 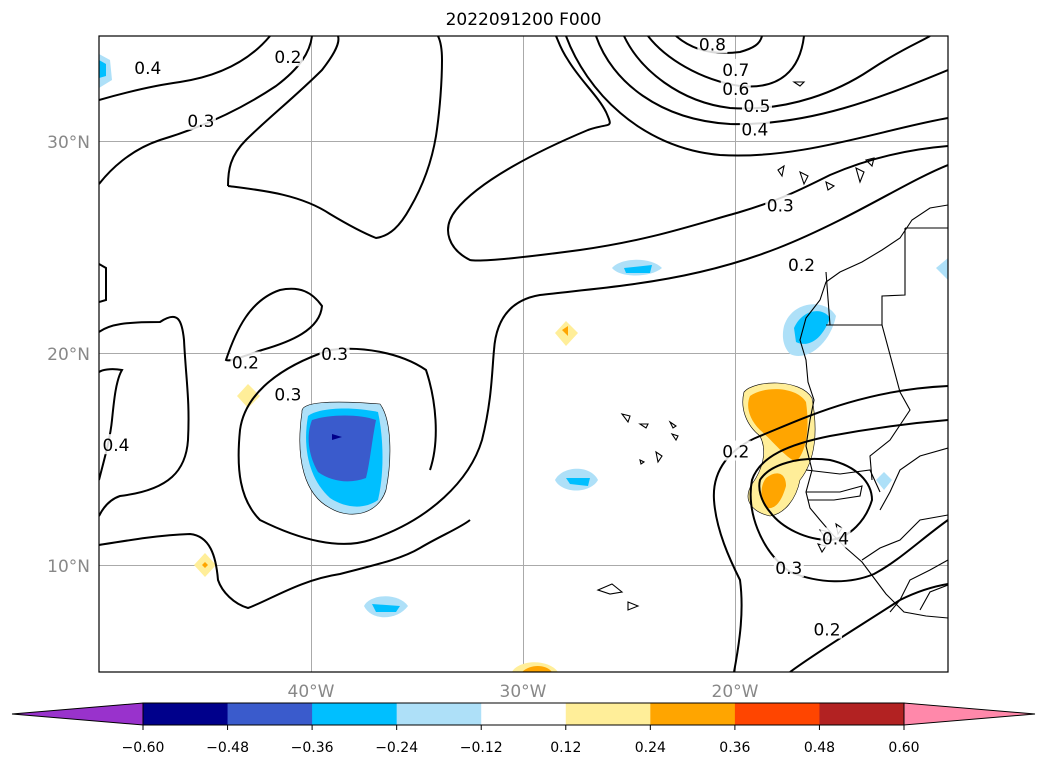 What do you see at coordinates (826, 174) in the screenshot?
I see `canary-islands` at bounding box center [826, 174].